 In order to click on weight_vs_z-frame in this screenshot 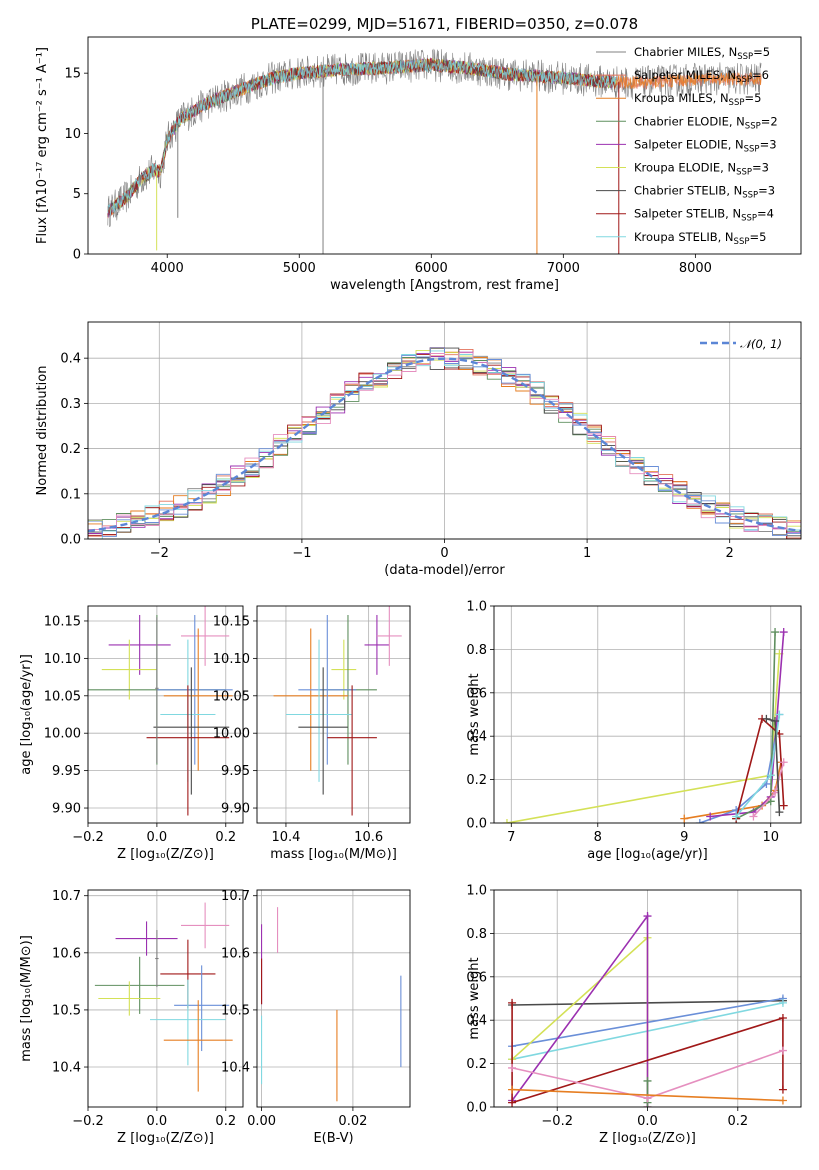, I will do `click(647, 998)`.